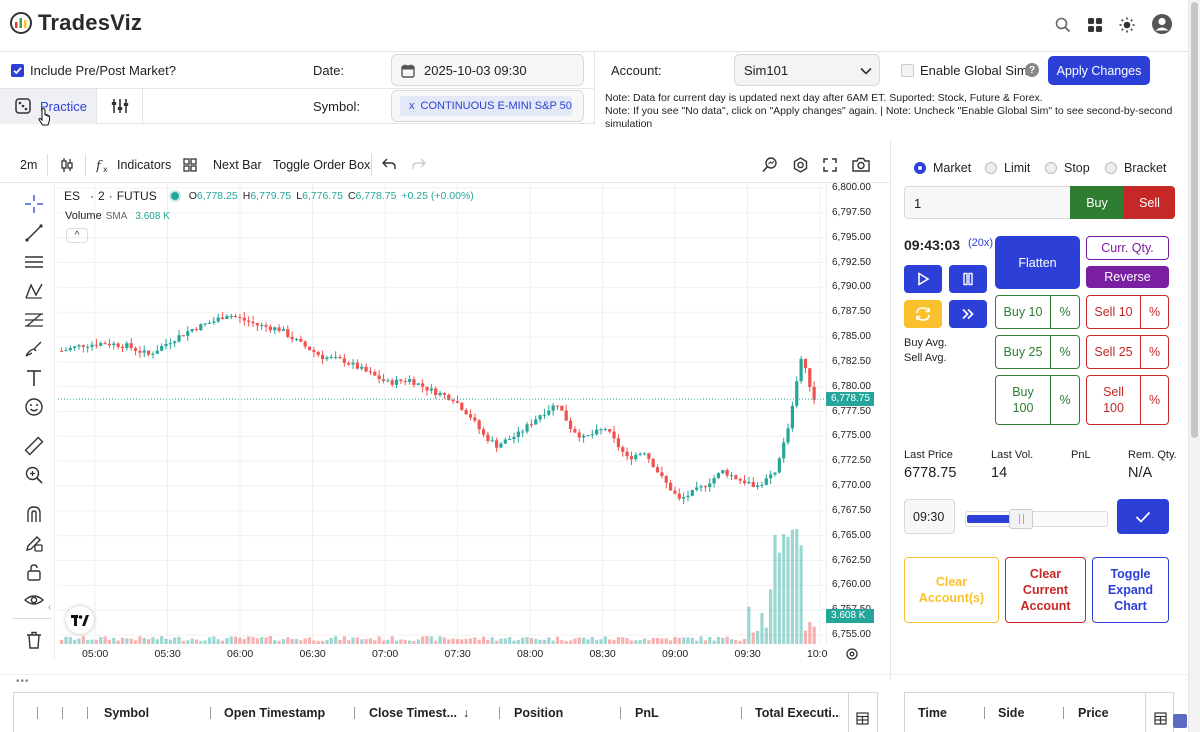 The width and height of the screenshot is (1200, 732). Describe the element at coordinates (932, 713) in the screenshot. I see `col-time: Time` at that location.